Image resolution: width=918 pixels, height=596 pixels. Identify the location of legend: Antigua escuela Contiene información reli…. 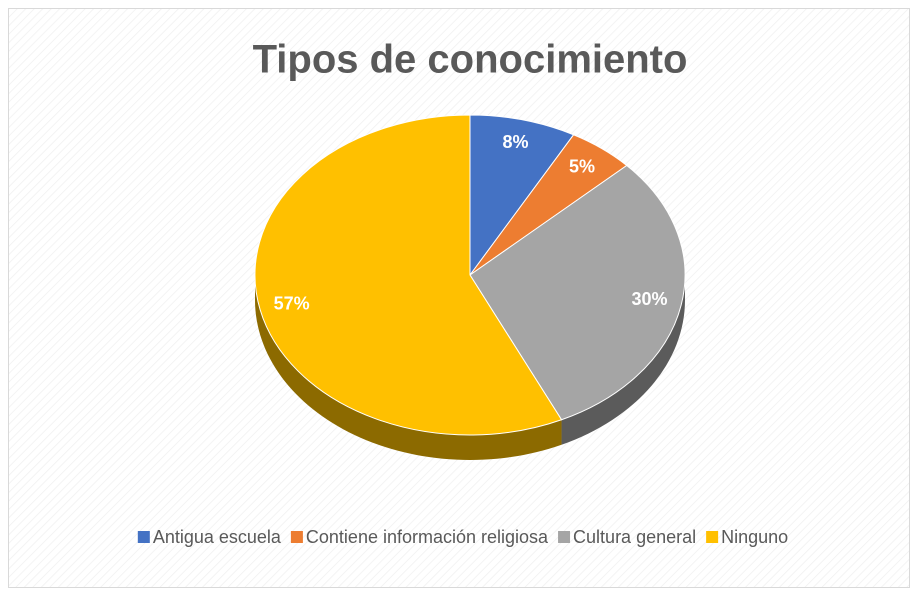
(462, 537).